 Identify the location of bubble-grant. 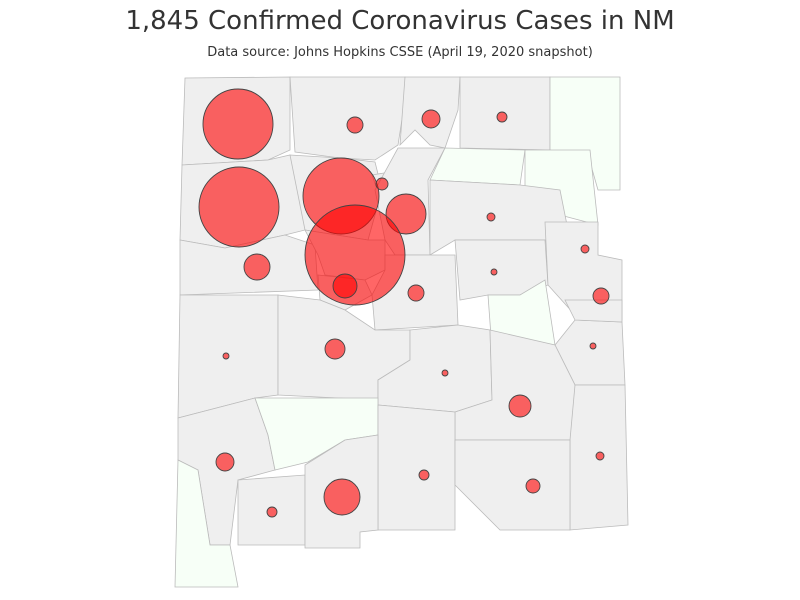
(225, 462).